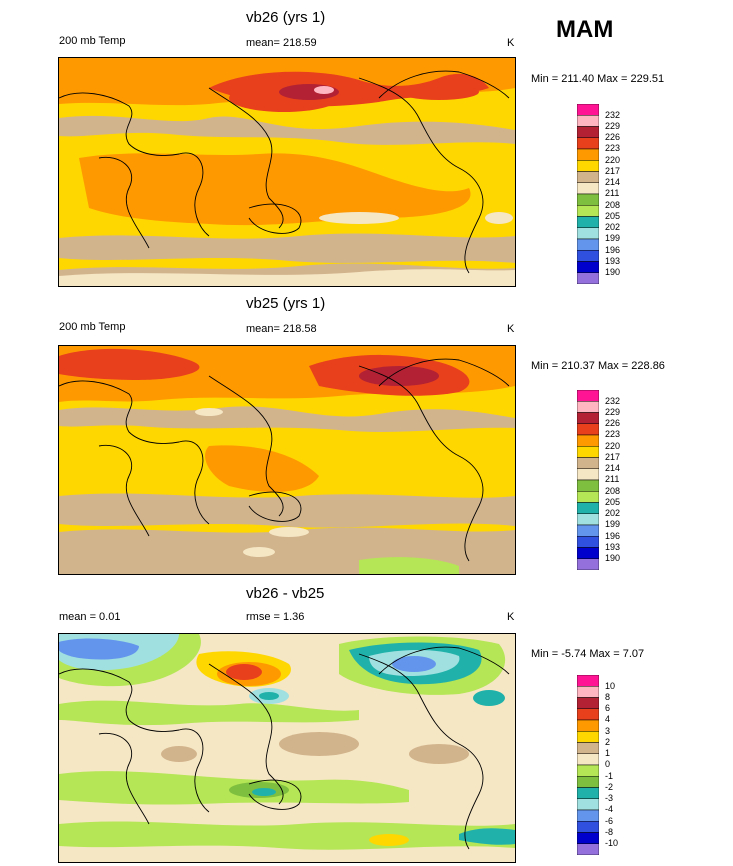 This screenshot has height=866, width=733. I want to click on panel1-cbar-label: 199, so click(613, 238).